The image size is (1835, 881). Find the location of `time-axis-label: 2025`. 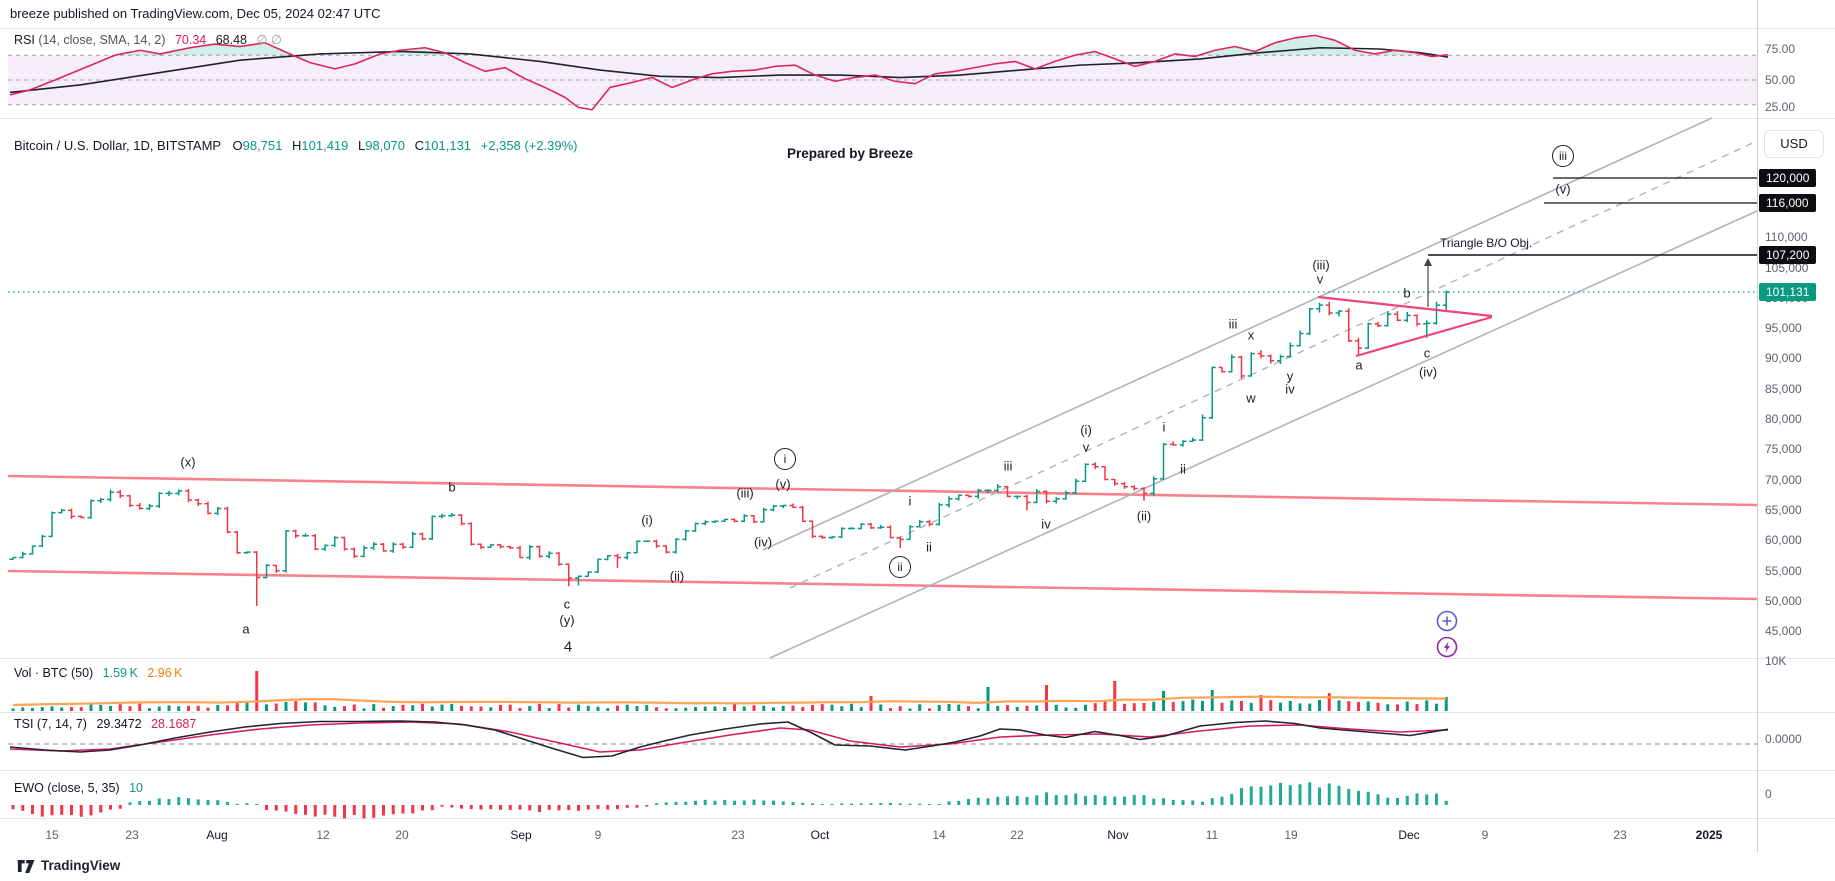

time-axis-label: 2025 is located at coordinates (1709, 835).